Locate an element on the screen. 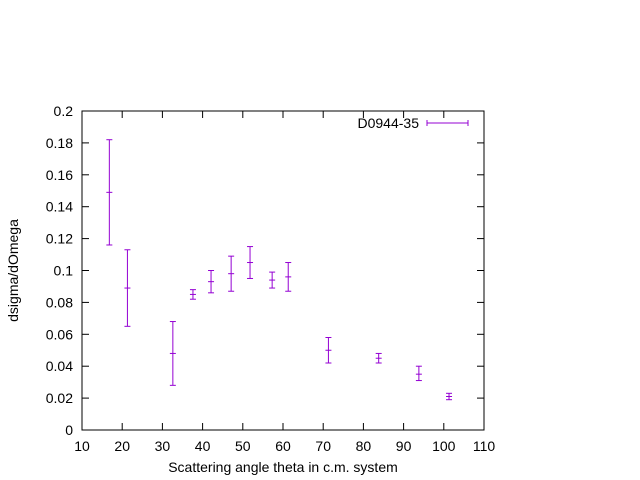  y-tick-label: 0.18 is located at coordinates (59, 143).